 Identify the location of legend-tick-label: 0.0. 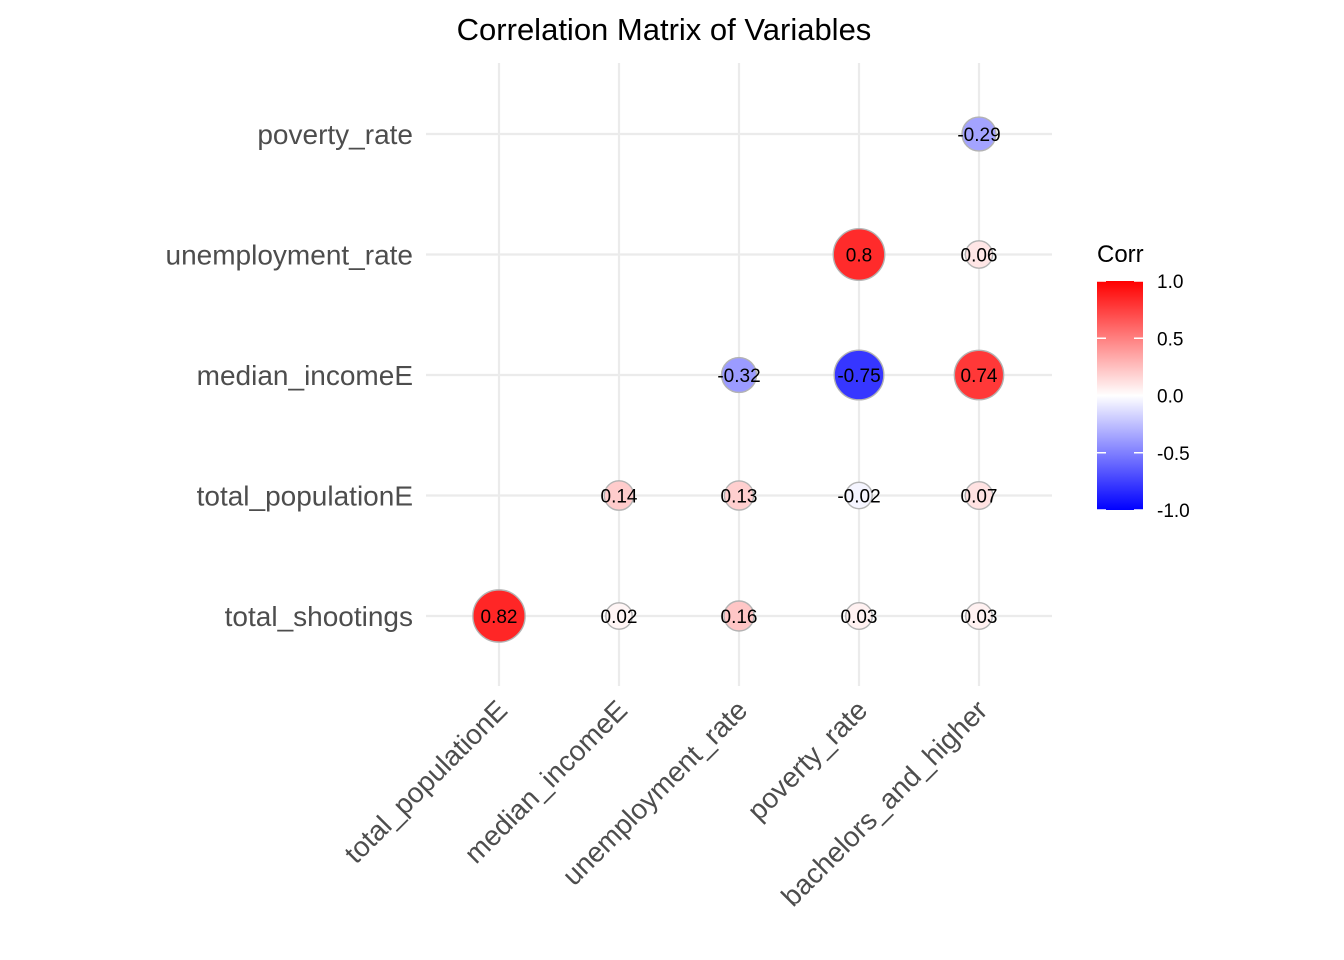
(1170, 397).